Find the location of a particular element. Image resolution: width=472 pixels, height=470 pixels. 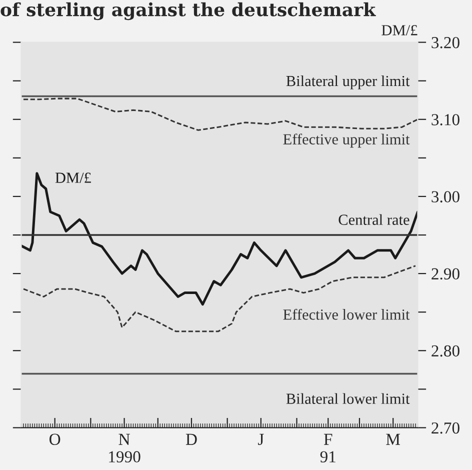

x-tick-label: N 1990 is located at coordinates (124, 448).